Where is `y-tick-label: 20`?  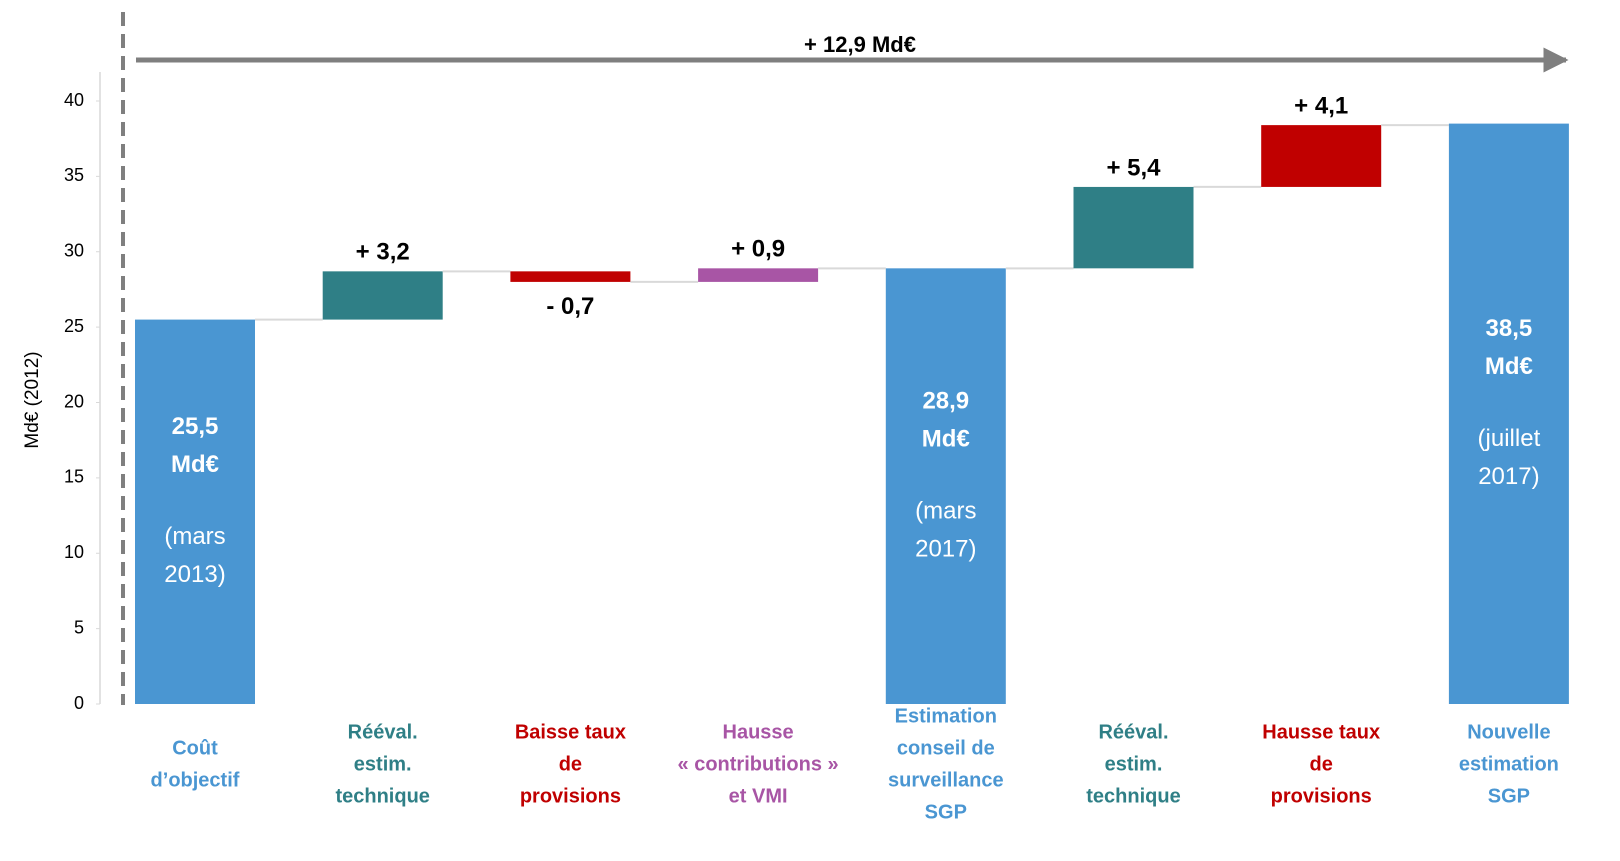
y-tick-label: 20 is located at coordinates (74, 401).